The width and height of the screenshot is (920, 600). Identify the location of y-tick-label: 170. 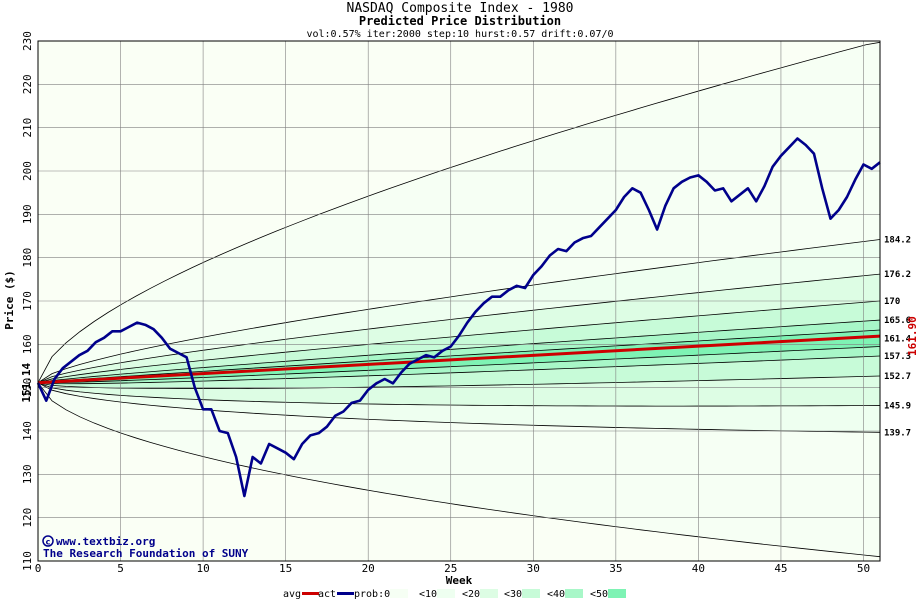
(27, 301).